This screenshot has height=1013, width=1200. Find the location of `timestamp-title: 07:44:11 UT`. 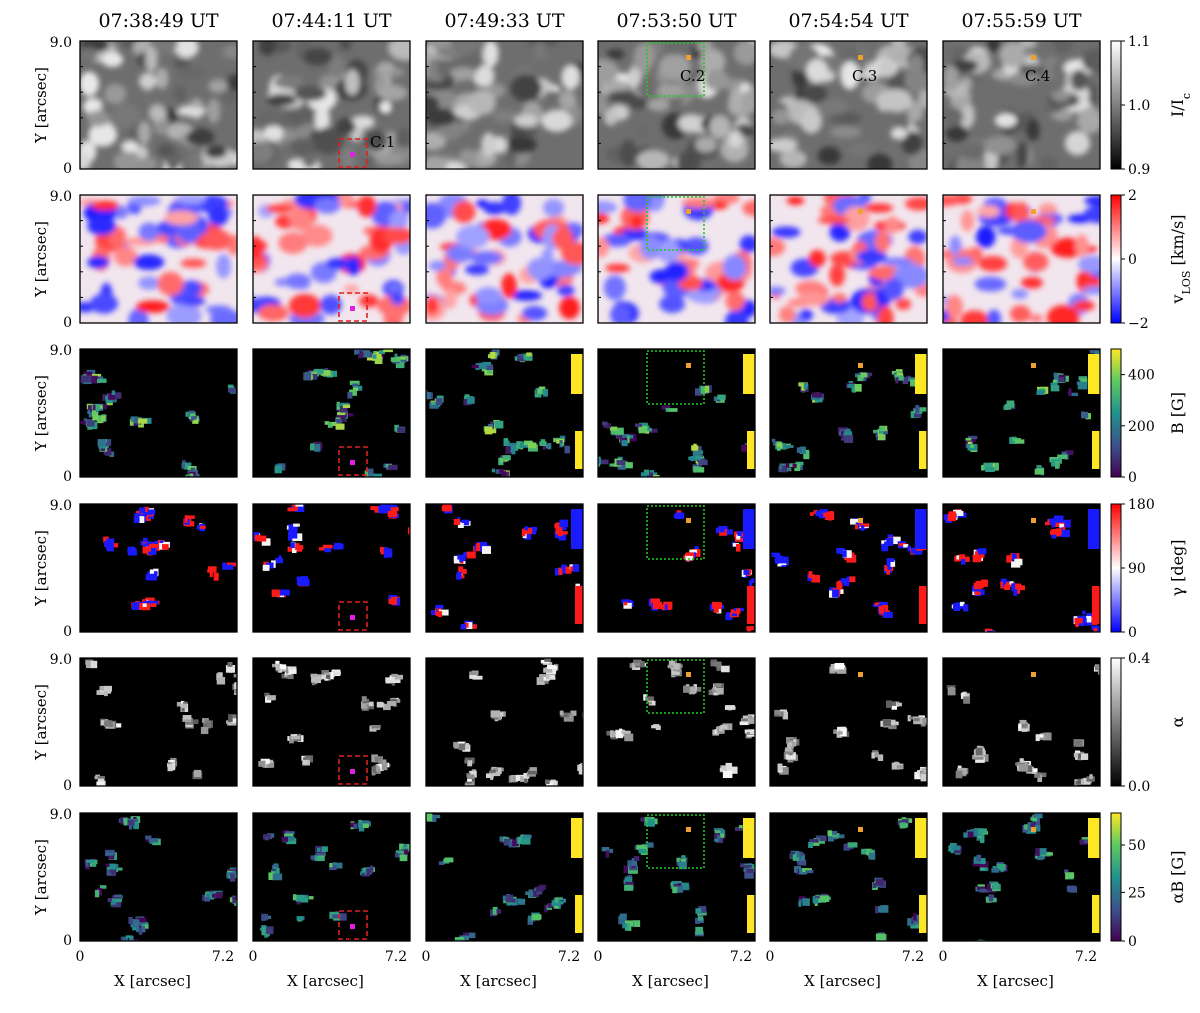

timestamp-title: 07:44:11 UT is located at coordinates (331, 21).